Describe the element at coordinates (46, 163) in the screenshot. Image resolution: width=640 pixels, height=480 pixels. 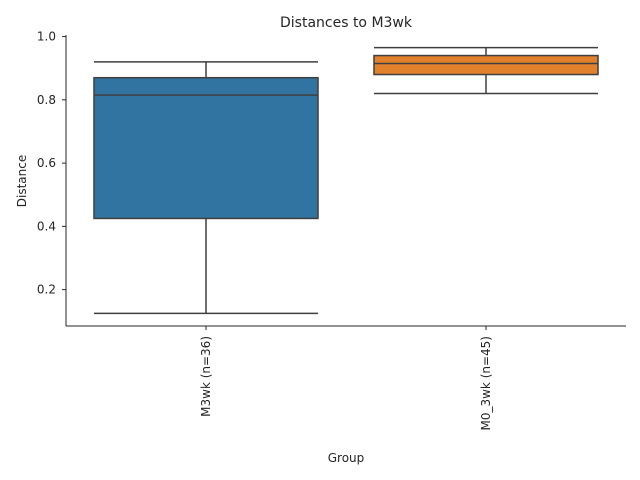
I see `y-tick-label: 0.6` at that location.